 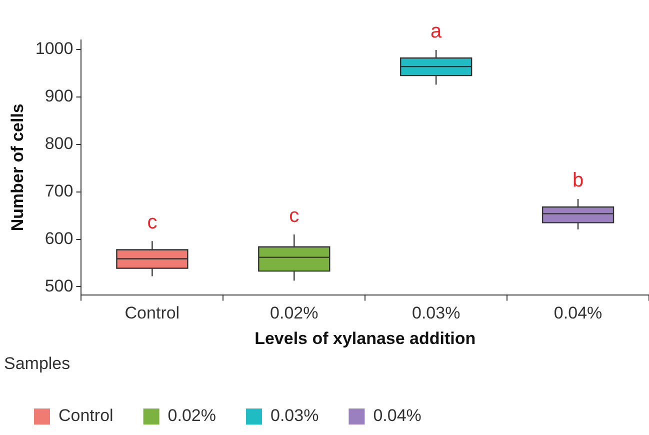 What do you see at coordinates (59, 144) in the screenshot?
I see `y-tick-label: 800` at bounding box center [59, 144].